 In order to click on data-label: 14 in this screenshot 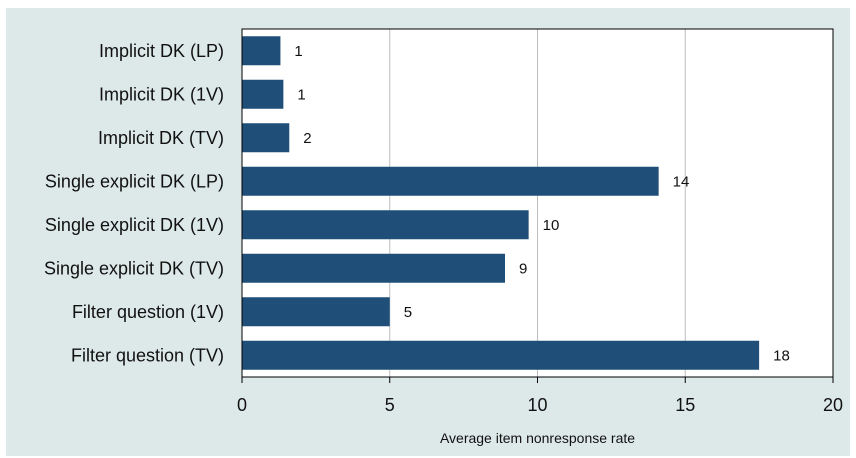, I will do `click(681, 181)`.